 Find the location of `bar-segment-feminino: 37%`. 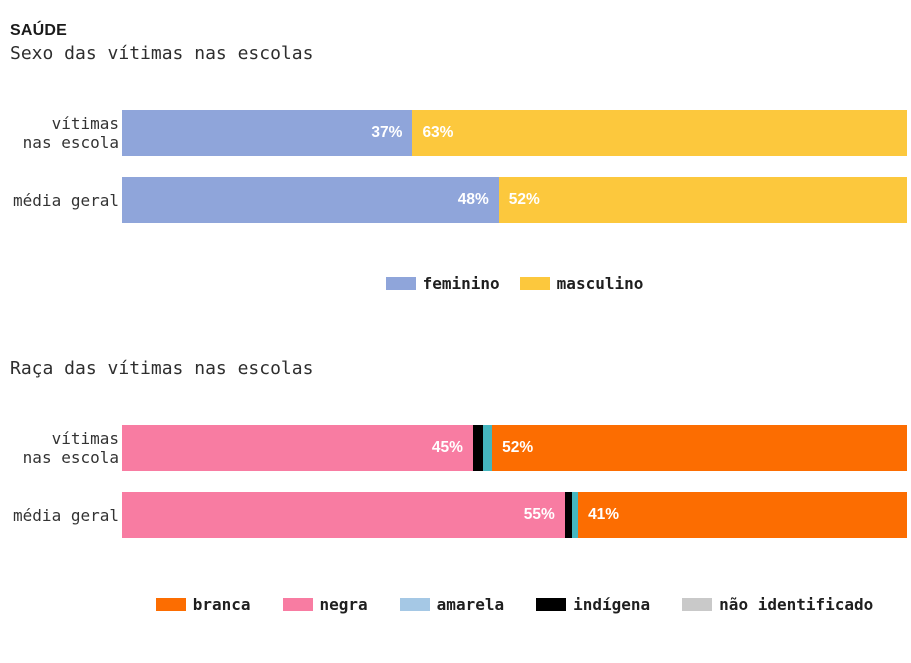

bar-segment-feminino: 37% is located at coordinates (267, 133).